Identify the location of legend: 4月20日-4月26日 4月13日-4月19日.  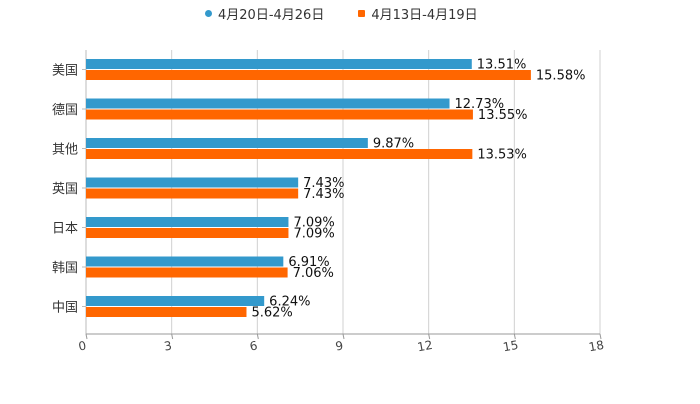
(341, 13).